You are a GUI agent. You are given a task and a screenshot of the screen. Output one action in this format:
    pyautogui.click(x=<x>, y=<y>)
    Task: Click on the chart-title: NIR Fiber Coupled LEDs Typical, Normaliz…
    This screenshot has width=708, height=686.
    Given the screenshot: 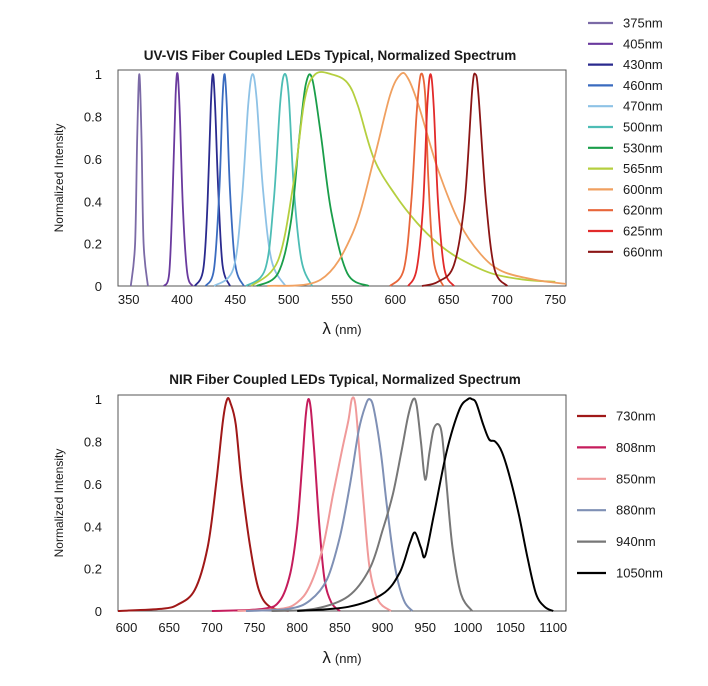 What is the action you would take?
    pyautogui.click(x=345, y=379)
    